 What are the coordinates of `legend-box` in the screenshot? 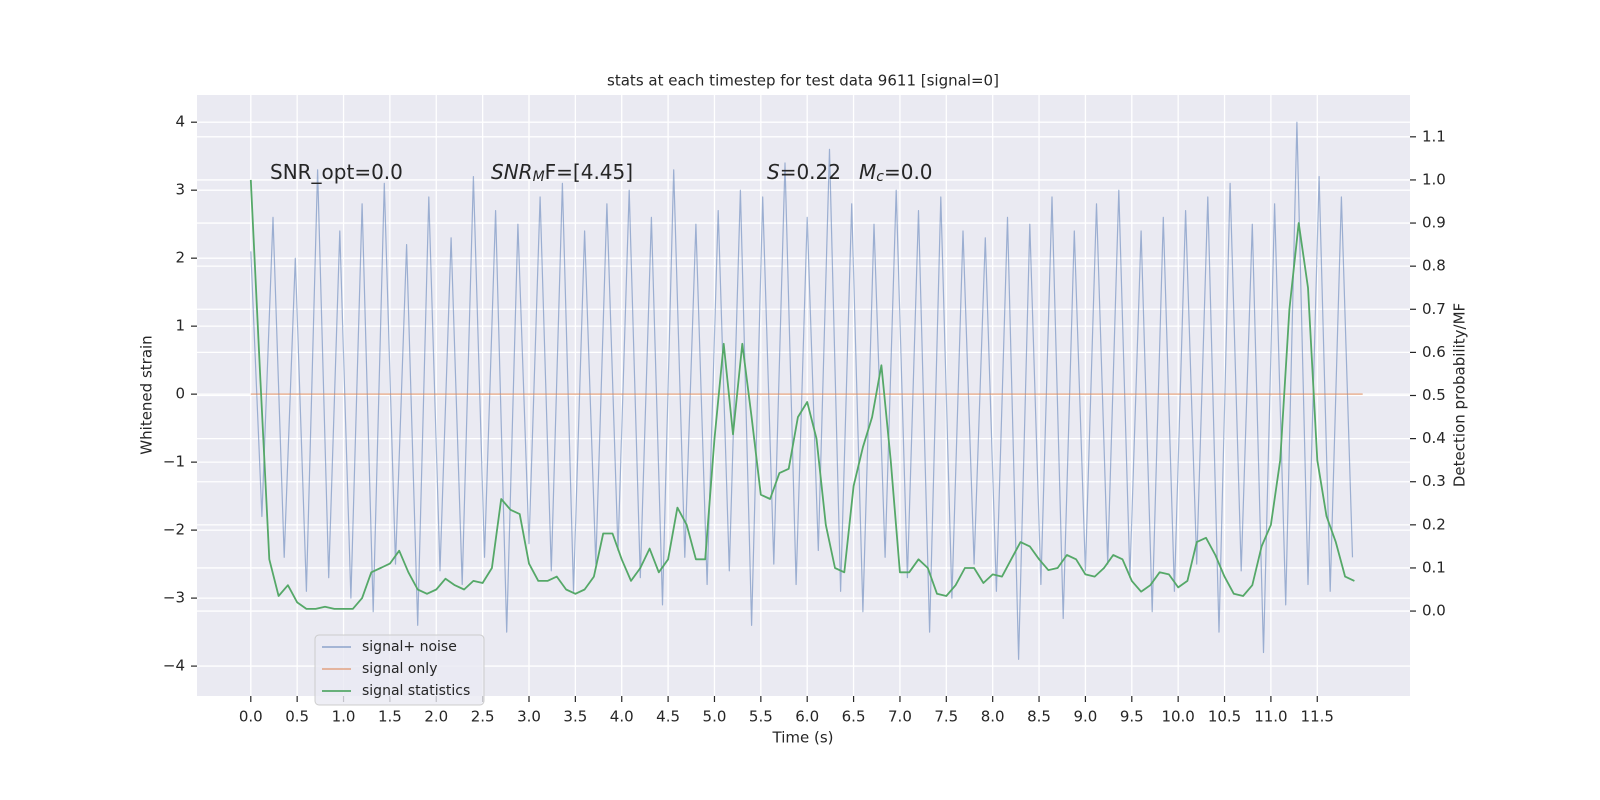 It's located at (399, 670).